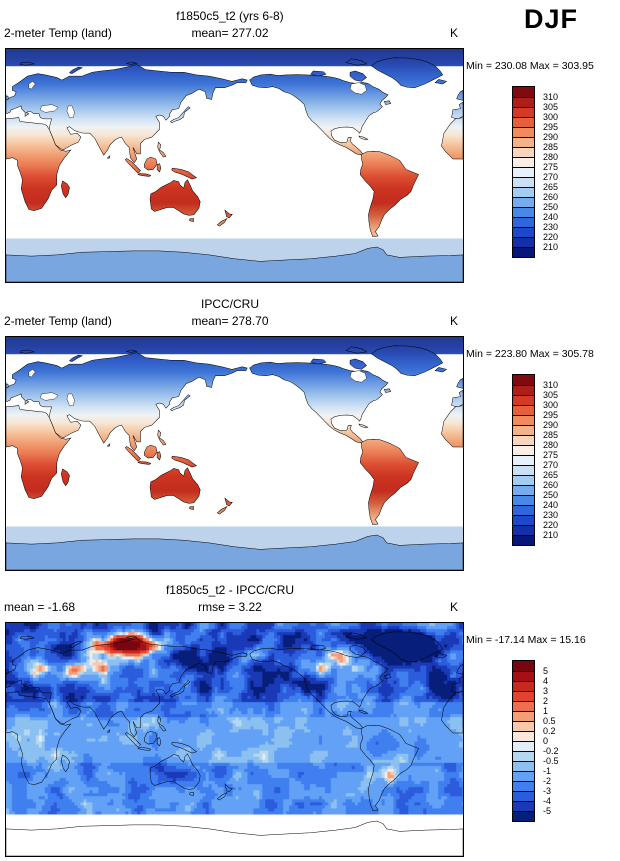  What do you see at coordinates (230, 607) in the screenshot?
I see `panel-subheader: mean = -1.68 rmse = 3.22 K` at bounding box center [230, 607].